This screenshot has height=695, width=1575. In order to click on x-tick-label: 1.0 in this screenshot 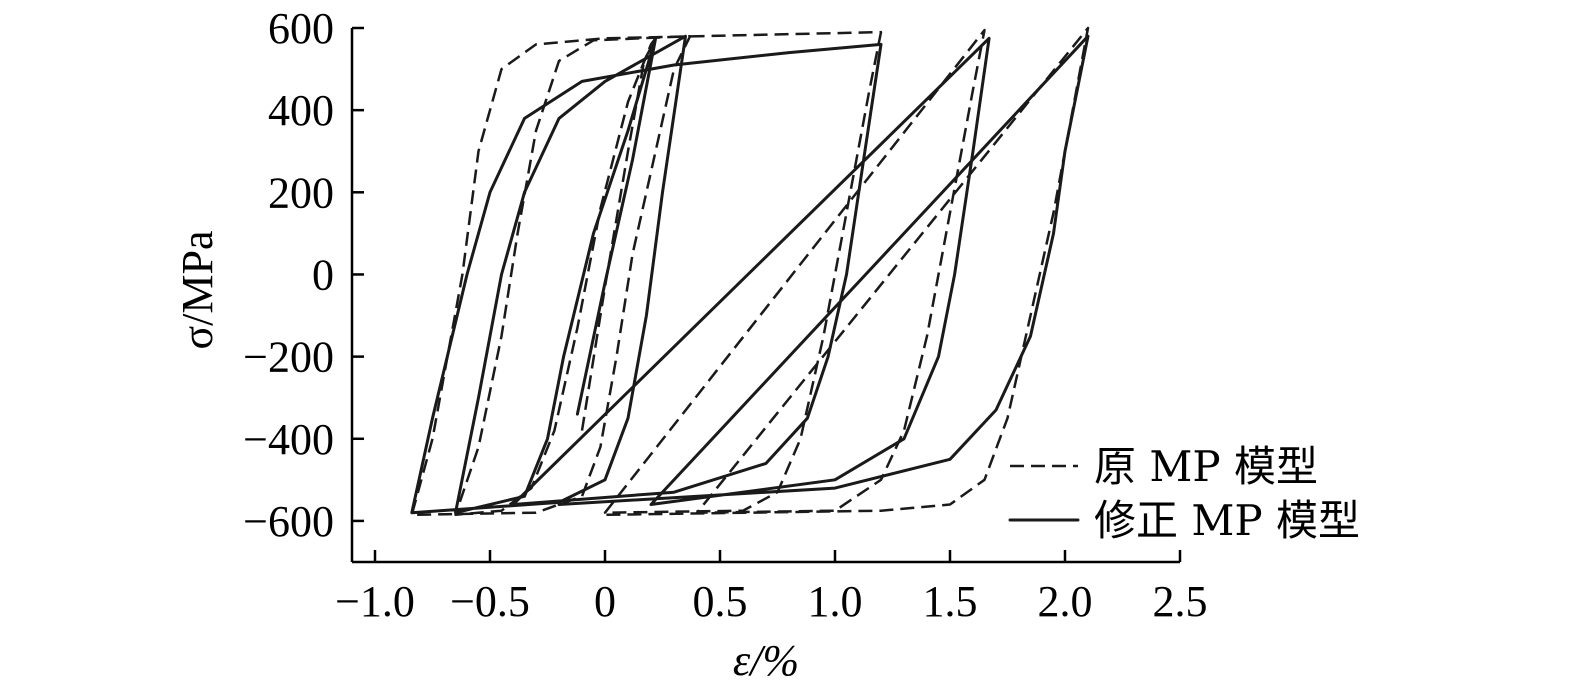, I will do `click(835, 601)`.